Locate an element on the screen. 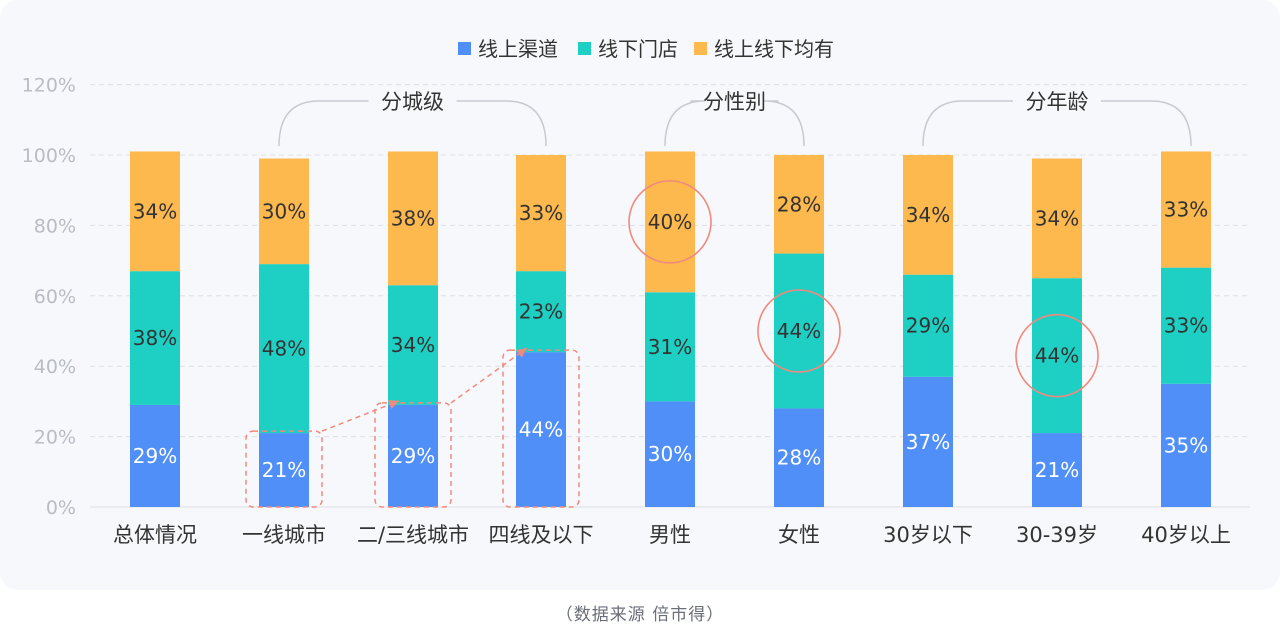 This screenshot has height=631, width=1280. data-label: 23% is located at coordinates (541, 312).